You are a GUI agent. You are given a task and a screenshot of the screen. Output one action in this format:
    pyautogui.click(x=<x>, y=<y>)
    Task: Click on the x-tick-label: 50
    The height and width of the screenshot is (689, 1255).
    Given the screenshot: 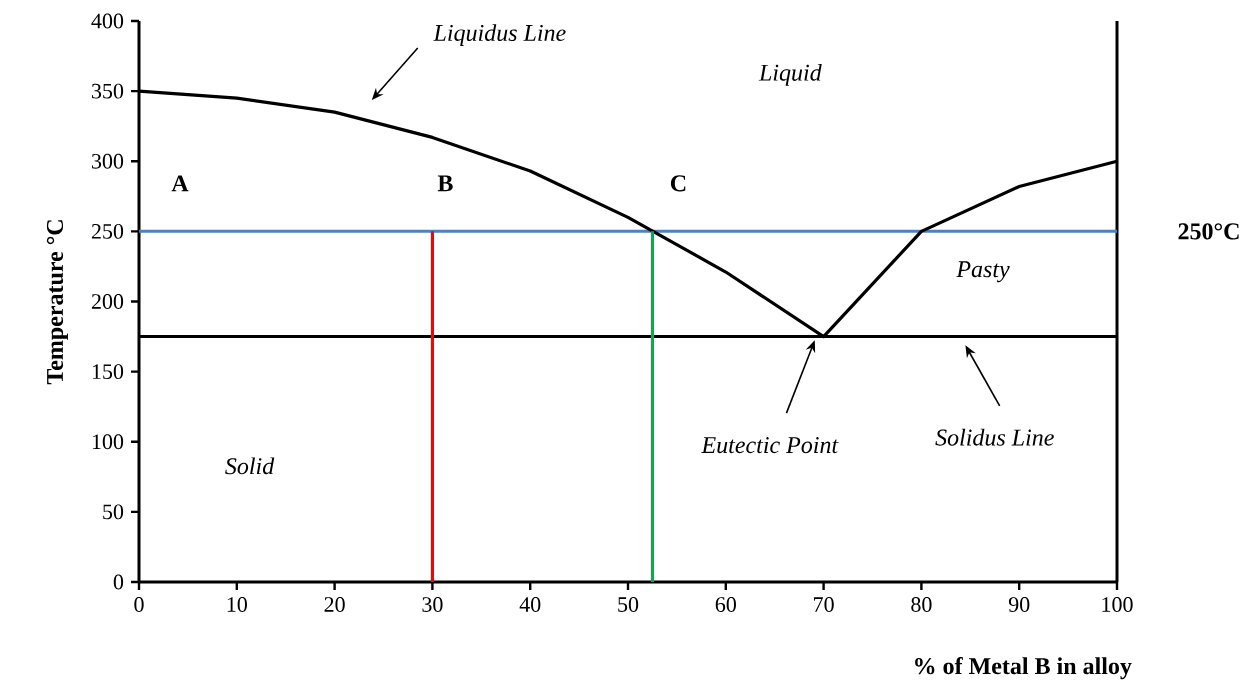 What is the action you would take?
    pyautogui.click(x=628, y=604)
    